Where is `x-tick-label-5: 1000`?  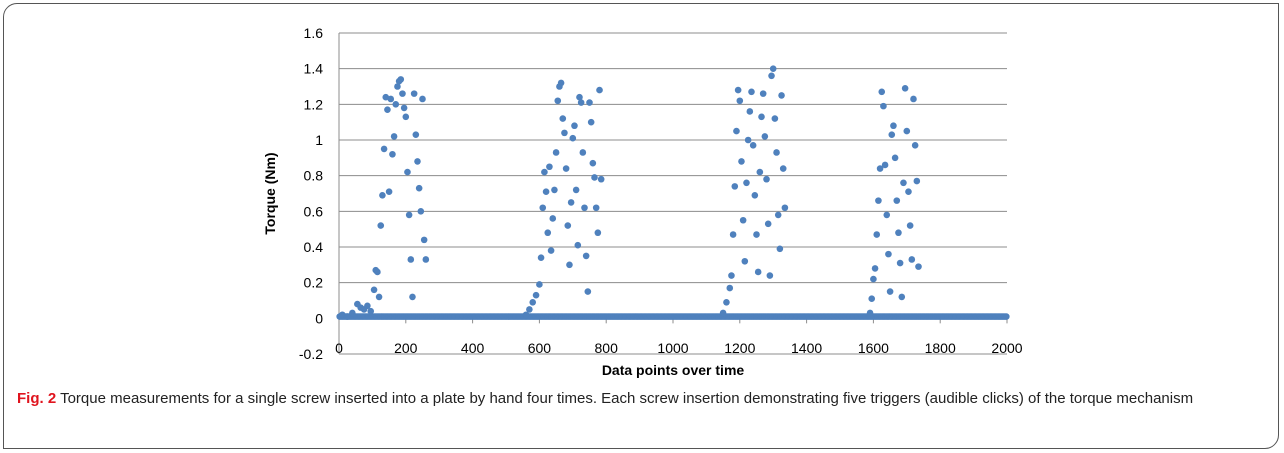 x-tick-label-5: 1000 is located at coordinates (672, 348).